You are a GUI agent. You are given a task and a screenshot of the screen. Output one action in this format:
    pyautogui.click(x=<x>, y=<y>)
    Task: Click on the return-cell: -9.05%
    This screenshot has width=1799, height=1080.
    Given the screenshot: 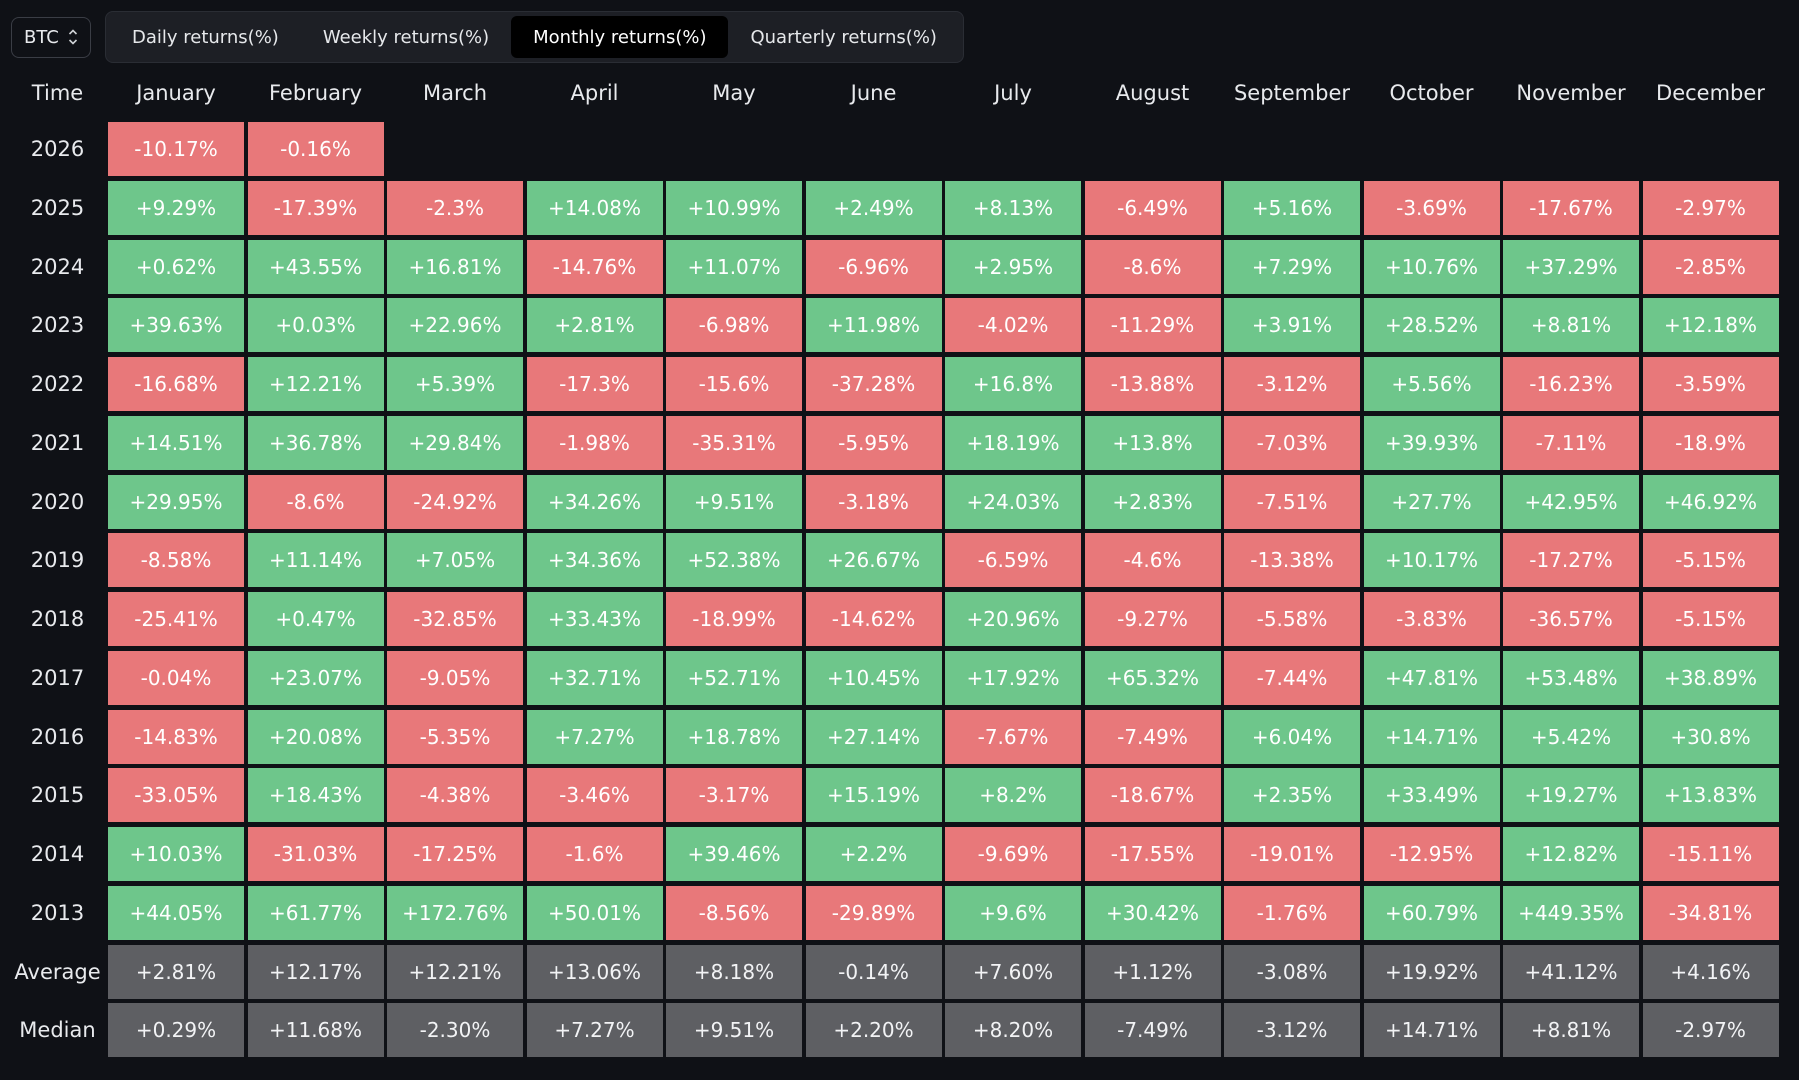 What is the action you would take?
    pyautogui.click(x=455, y=677)
    